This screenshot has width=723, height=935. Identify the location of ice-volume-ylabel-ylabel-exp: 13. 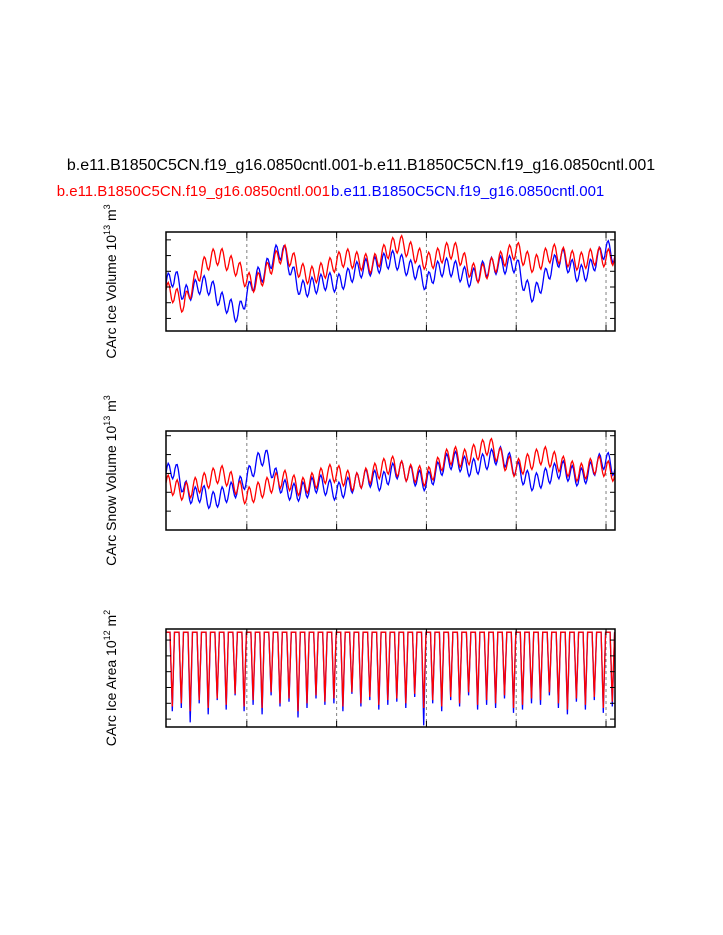
(107, 230).